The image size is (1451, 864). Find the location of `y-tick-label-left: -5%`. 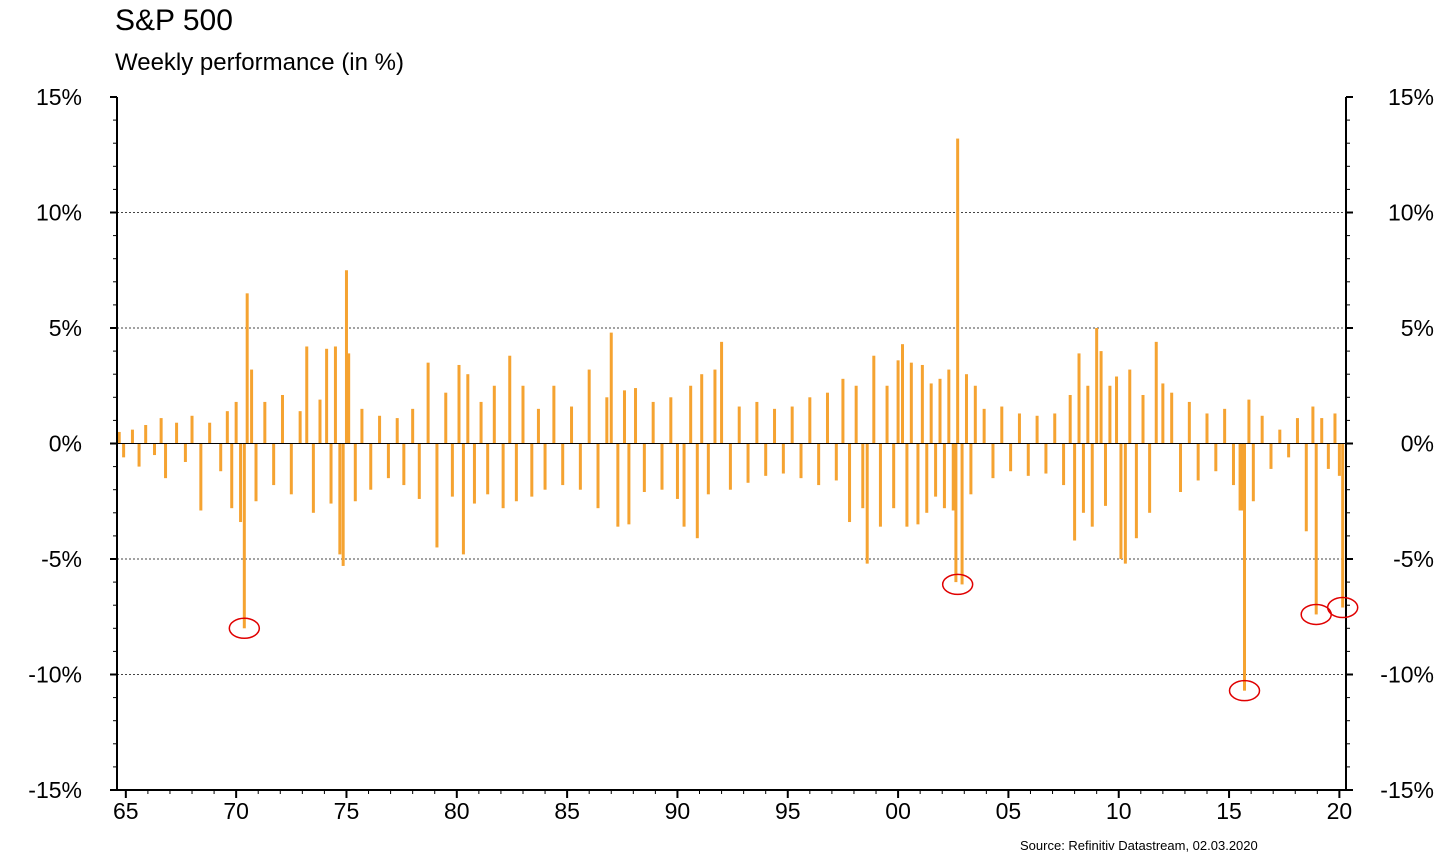

y-tick-label-left: -5% is located at coordinates (61, 559).